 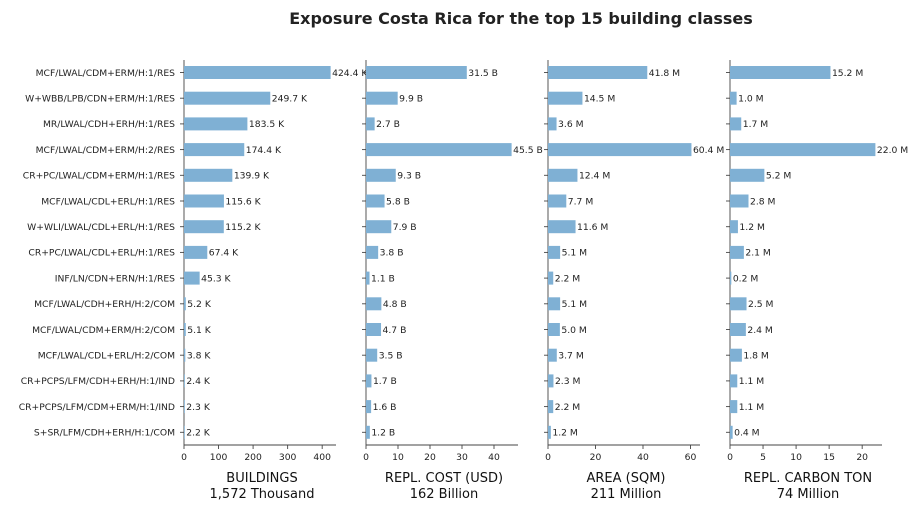 I want to click on bar-value-label: 2.8 M, so click(x=763, y=201).